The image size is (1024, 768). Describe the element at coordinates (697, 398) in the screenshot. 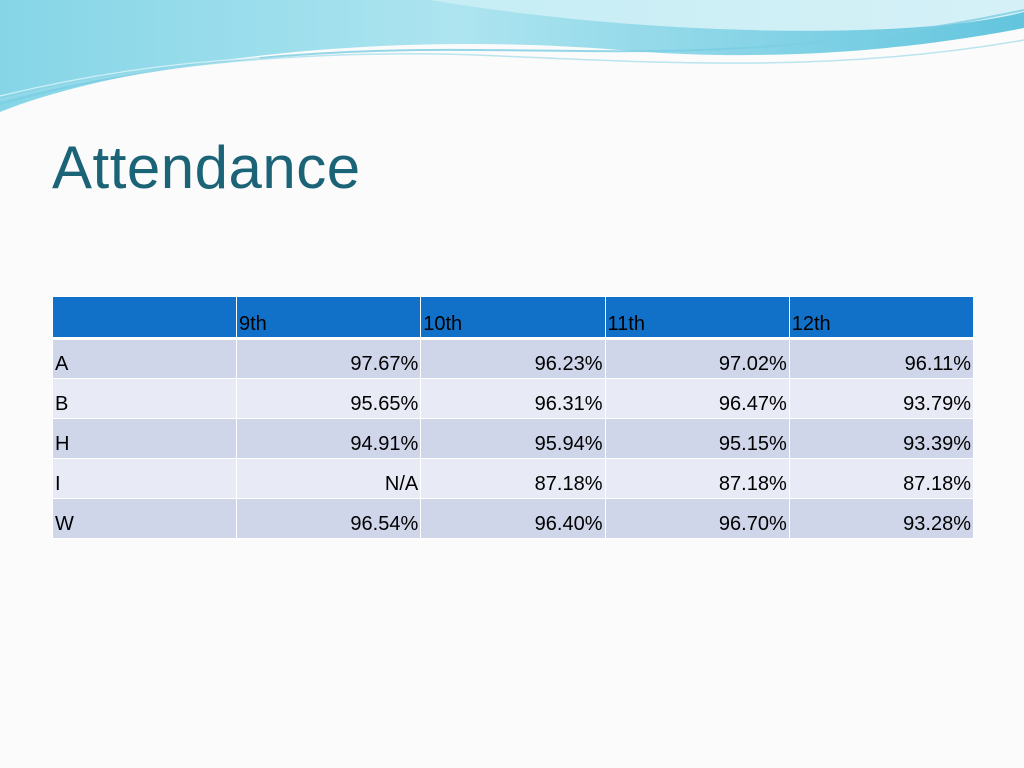

I see `table-cell: 96.47%` at that location.